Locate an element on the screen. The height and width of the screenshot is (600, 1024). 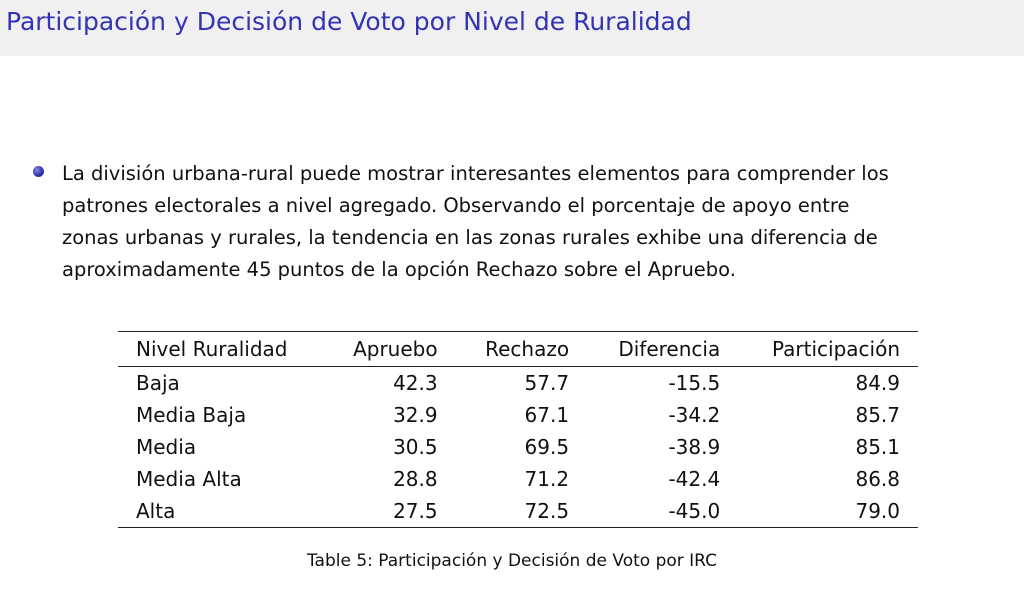
cell-rechazo: 71.2 is located at coordinates (547, 479).